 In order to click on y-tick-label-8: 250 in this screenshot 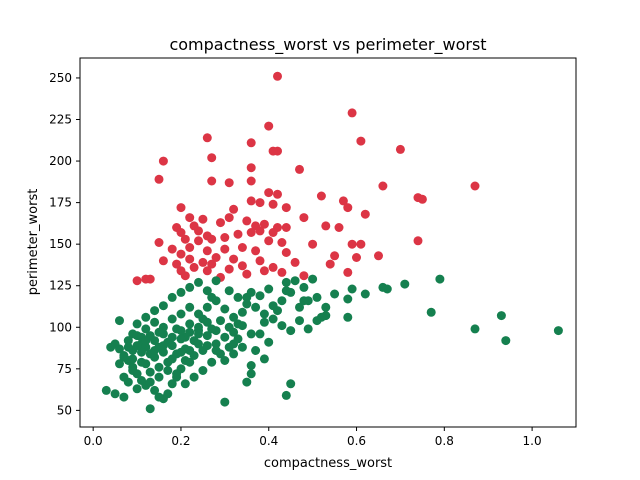, I will do `click(60, 78)`.